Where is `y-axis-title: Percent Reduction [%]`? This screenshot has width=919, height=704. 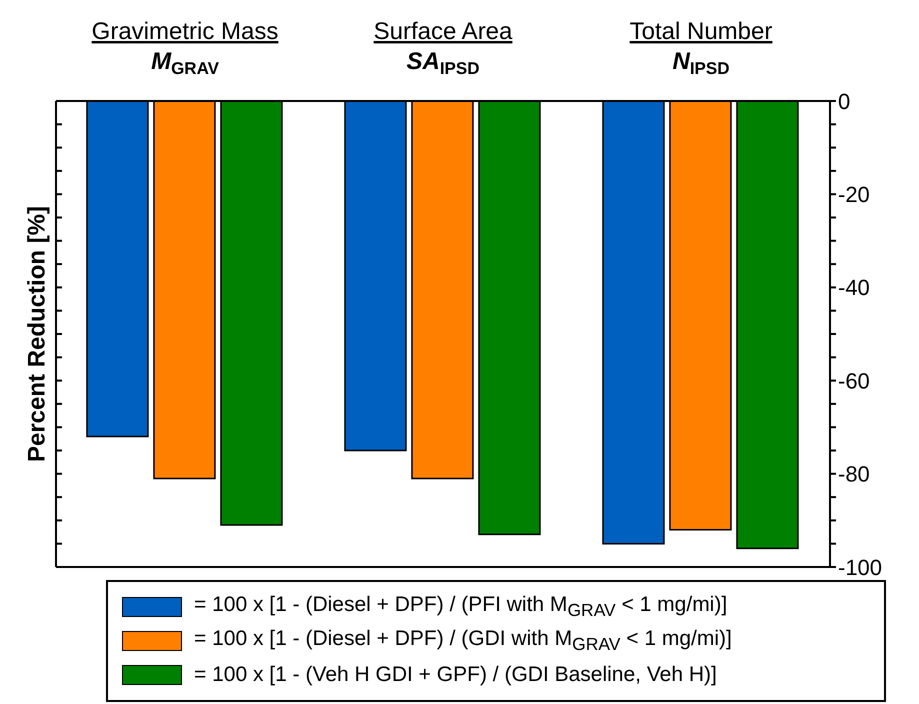 y-axis-title: Percent Reduction [%] is located at coordinates (37, 334).